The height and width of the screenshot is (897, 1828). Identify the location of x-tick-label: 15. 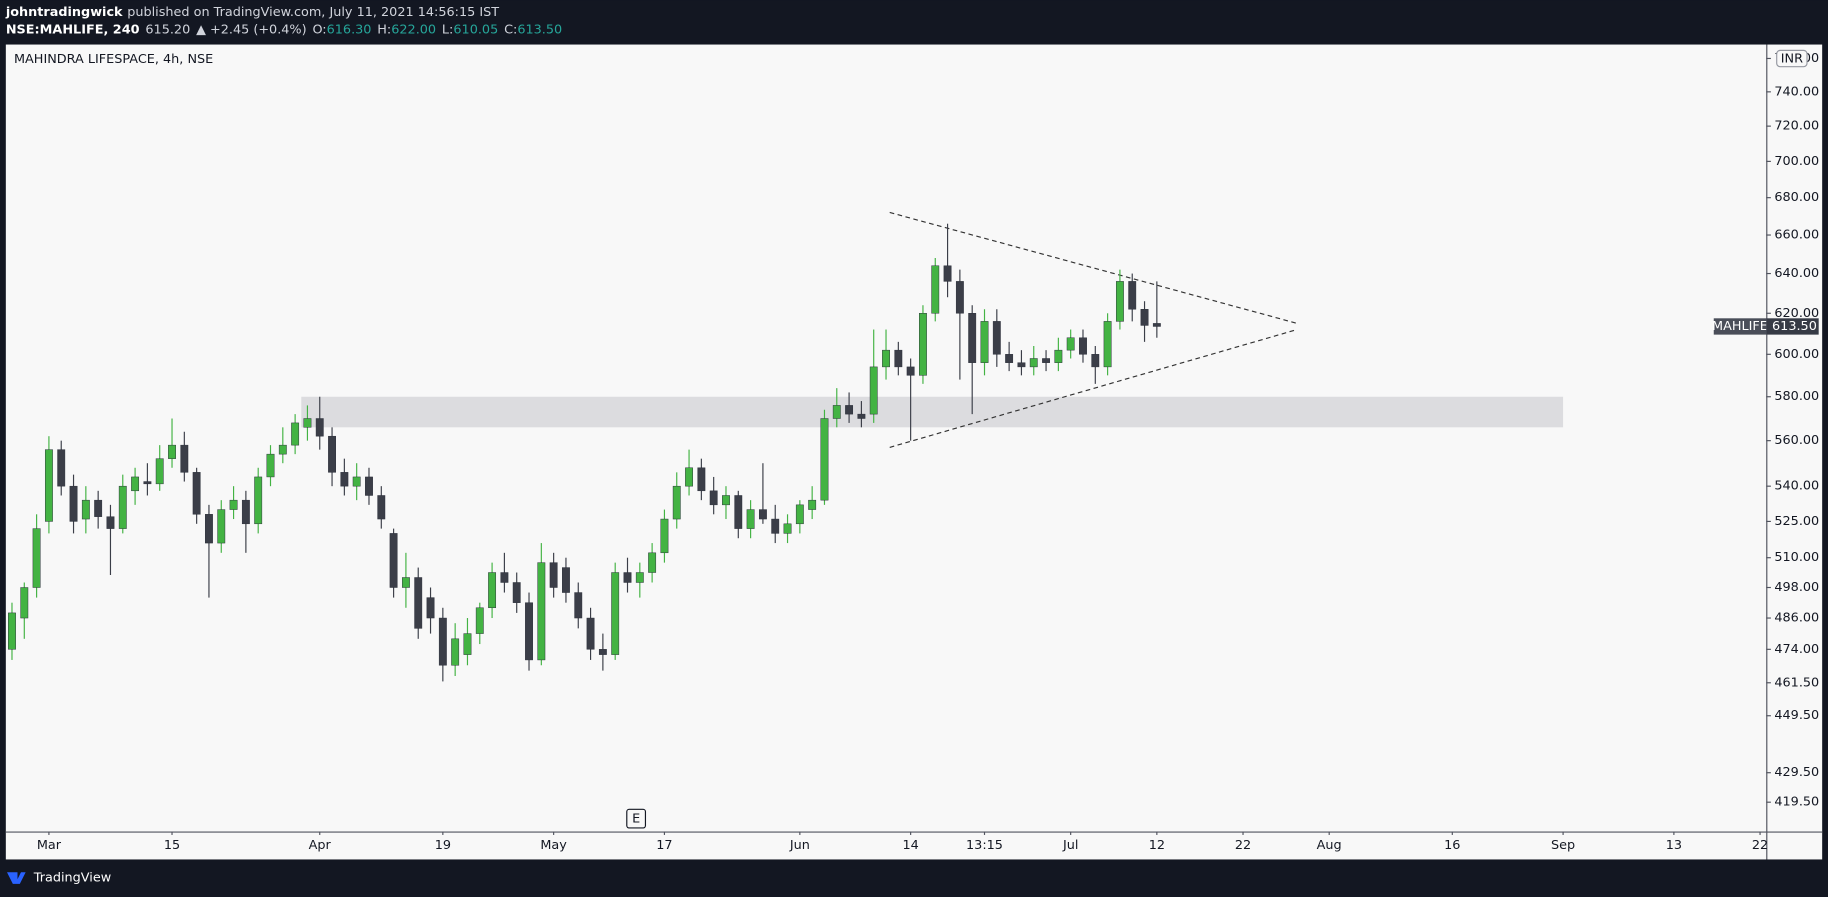
(172, 845).